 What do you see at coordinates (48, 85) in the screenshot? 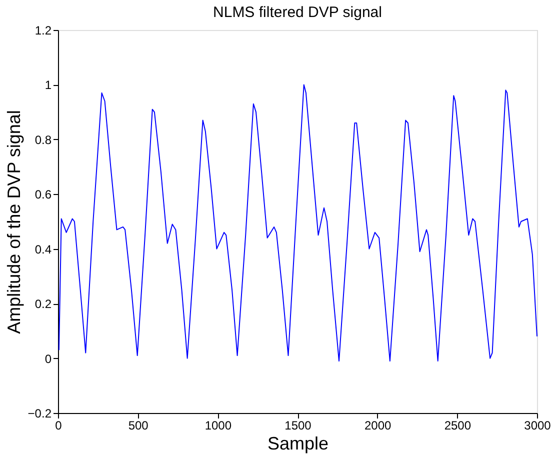
I see `y-tick-label: 1` at bounding box center [48, 85].